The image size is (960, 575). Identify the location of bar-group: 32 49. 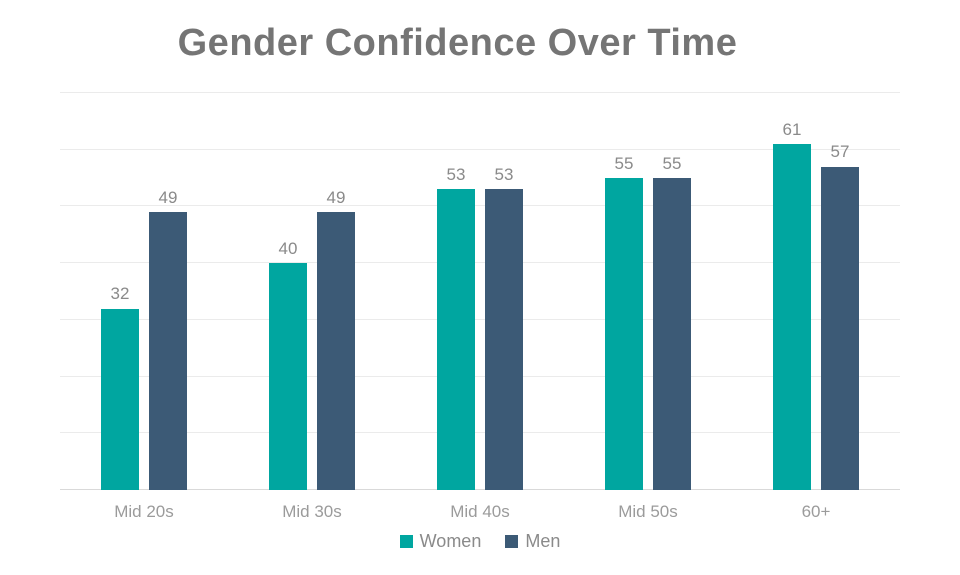
(144, 291).